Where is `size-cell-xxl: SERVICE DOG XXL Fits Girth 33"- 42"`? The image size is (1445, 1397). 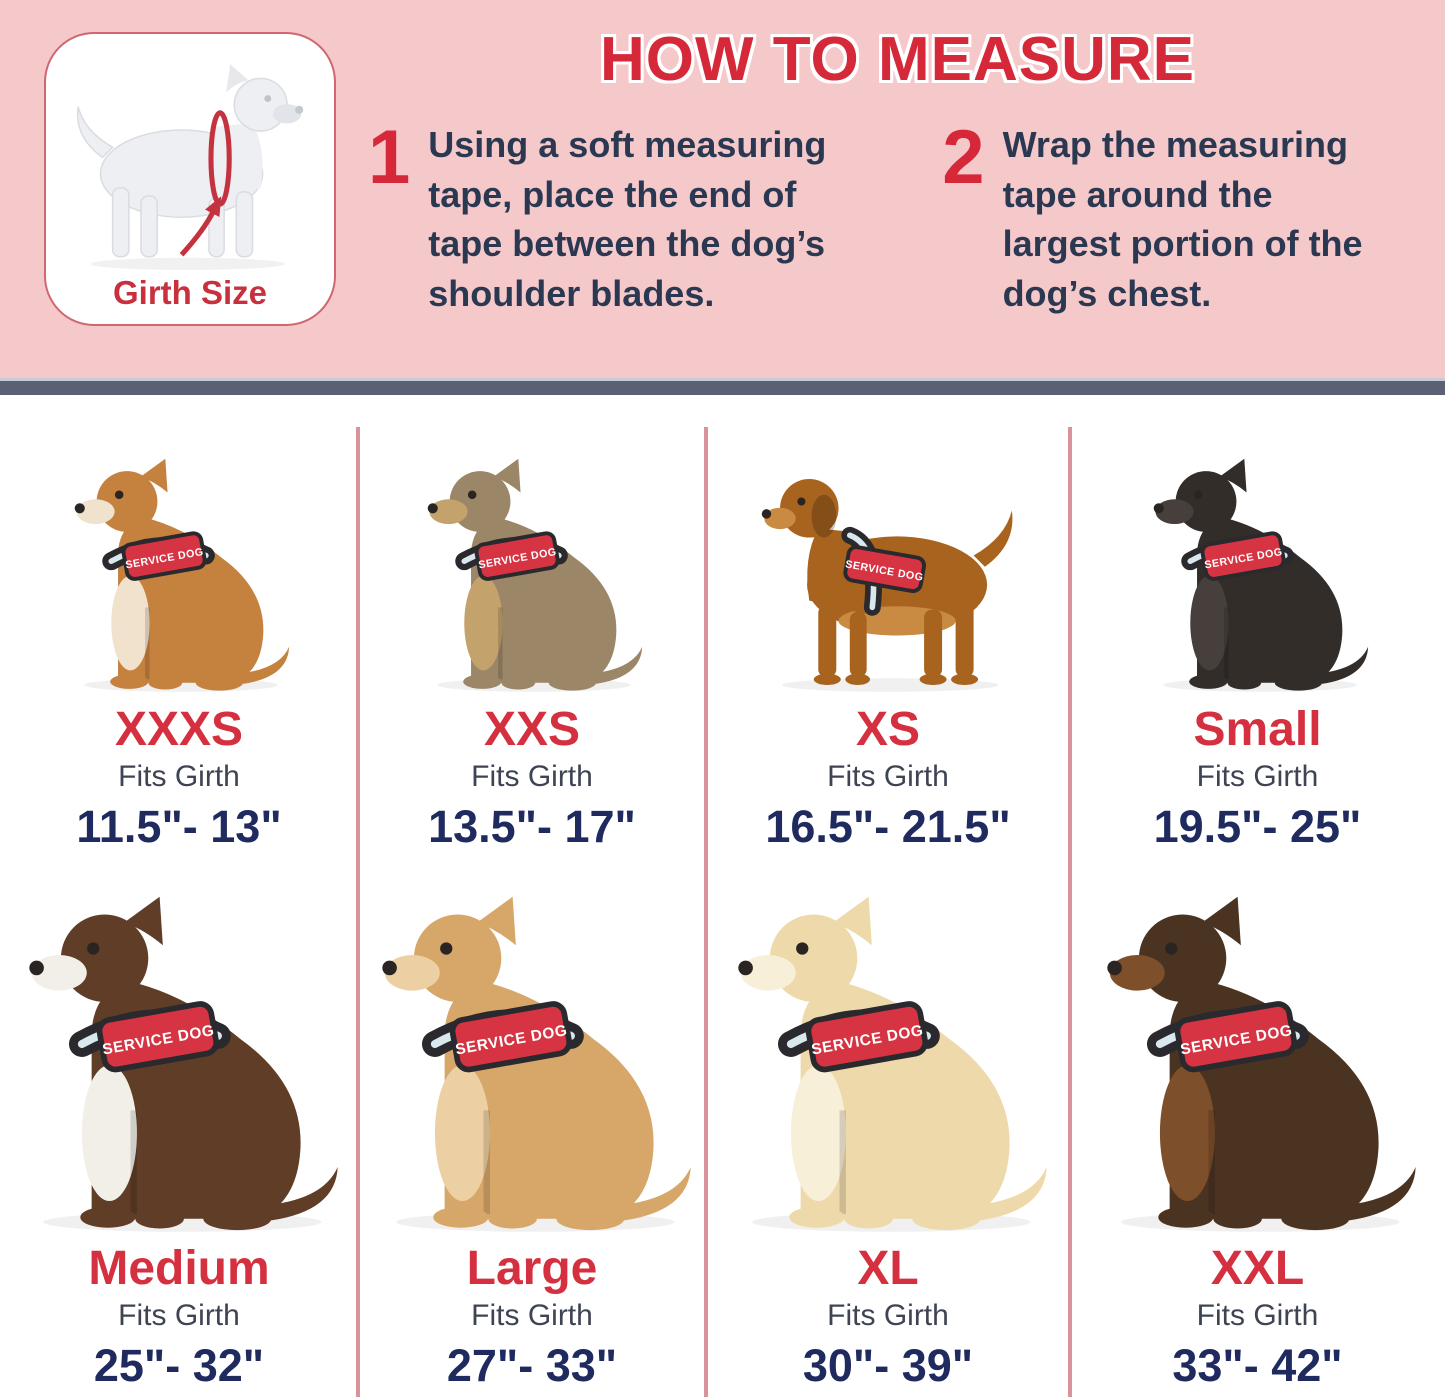 size-cell-xxl: SERVICE DOG XXL Fits Girth 33"- 42" is located at coordinates (1257, 1133).